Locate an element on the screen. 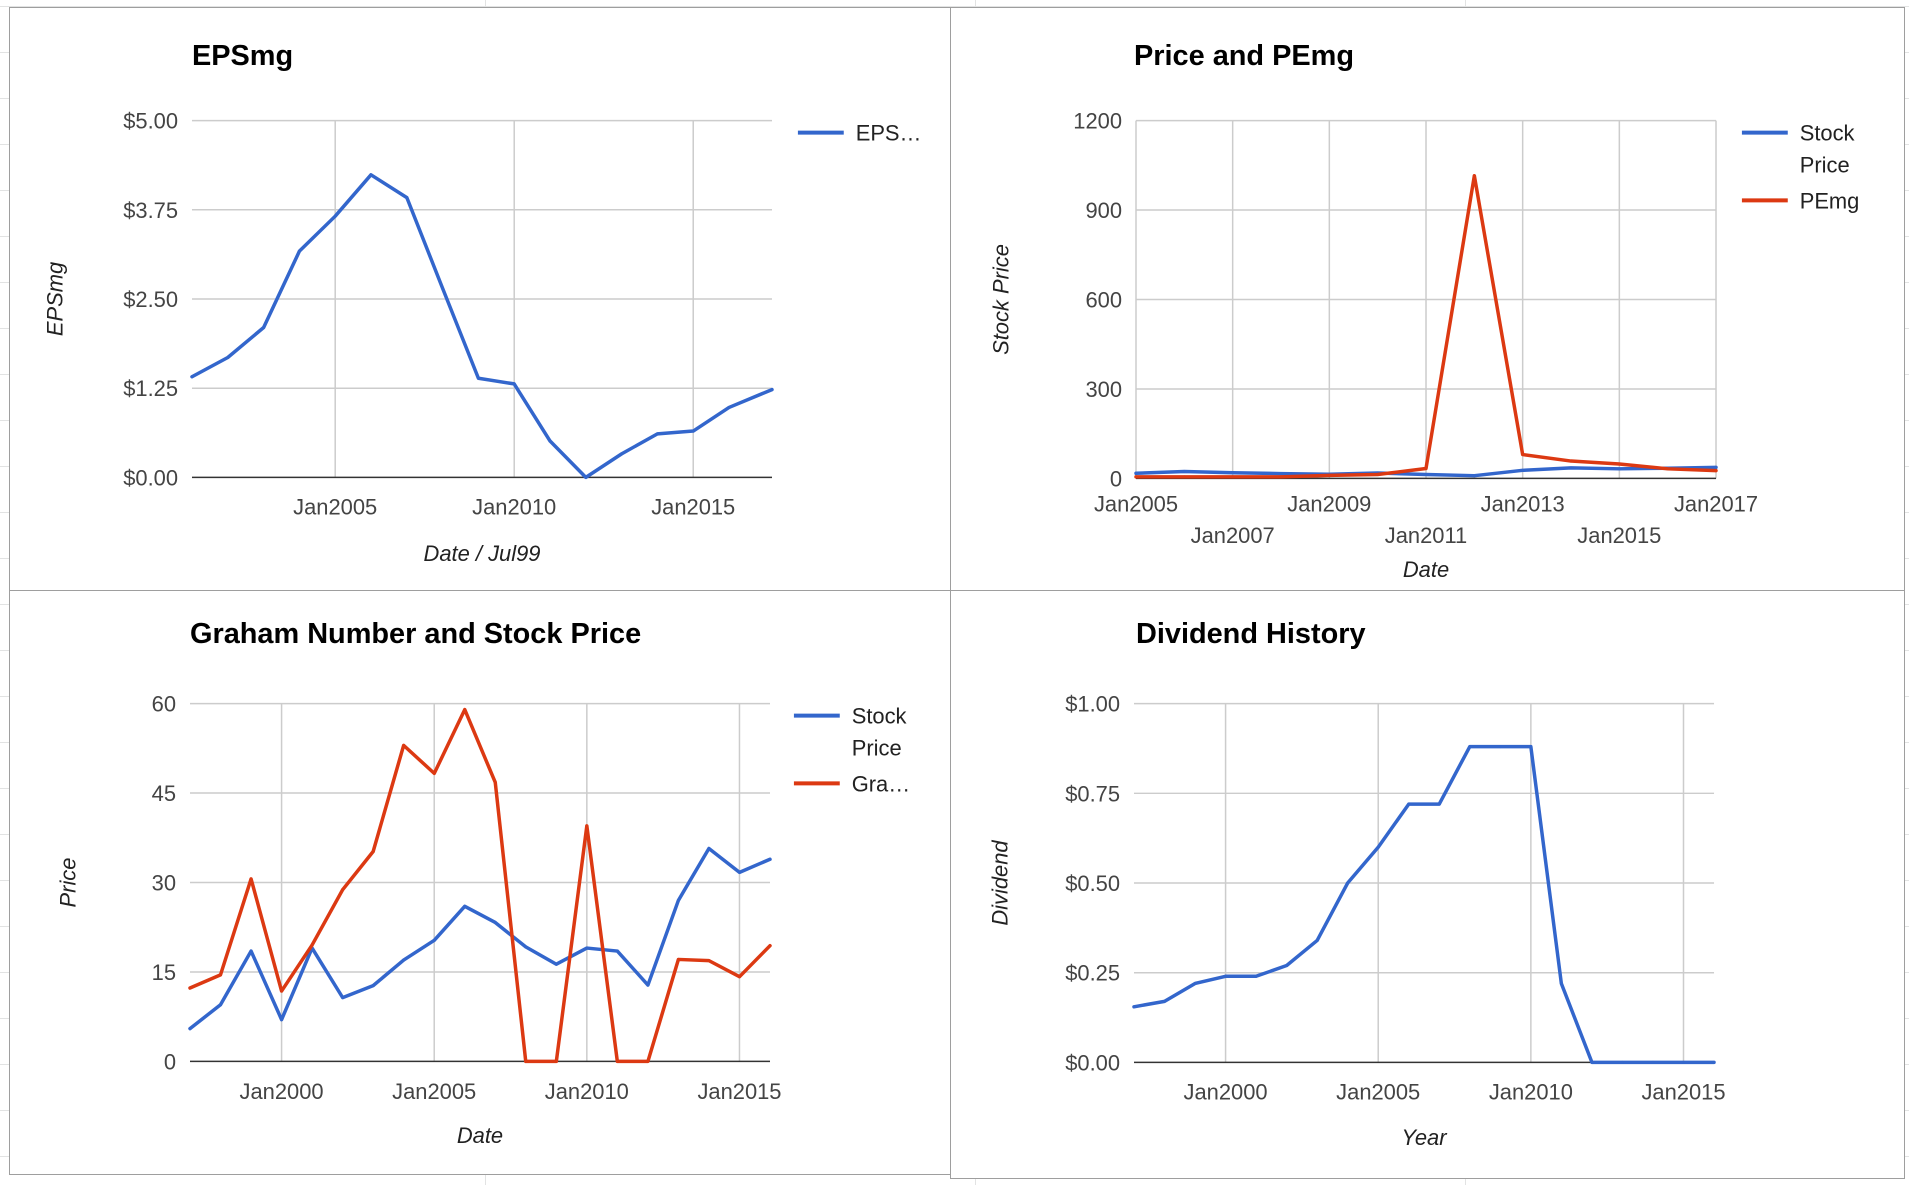 The height and width of the screenshot is (1185, 1909). y-tick-label: 300 is located at coordinates (1103, 389).